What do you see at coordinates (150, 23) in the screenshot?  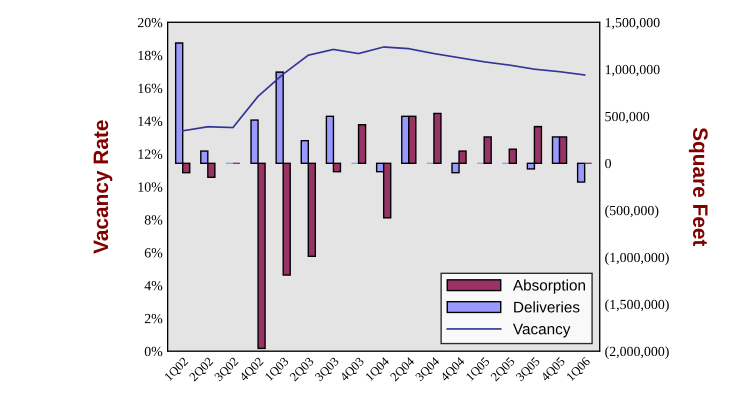 I see `y-tick-label: 20%` at bounding box center [150, 23].